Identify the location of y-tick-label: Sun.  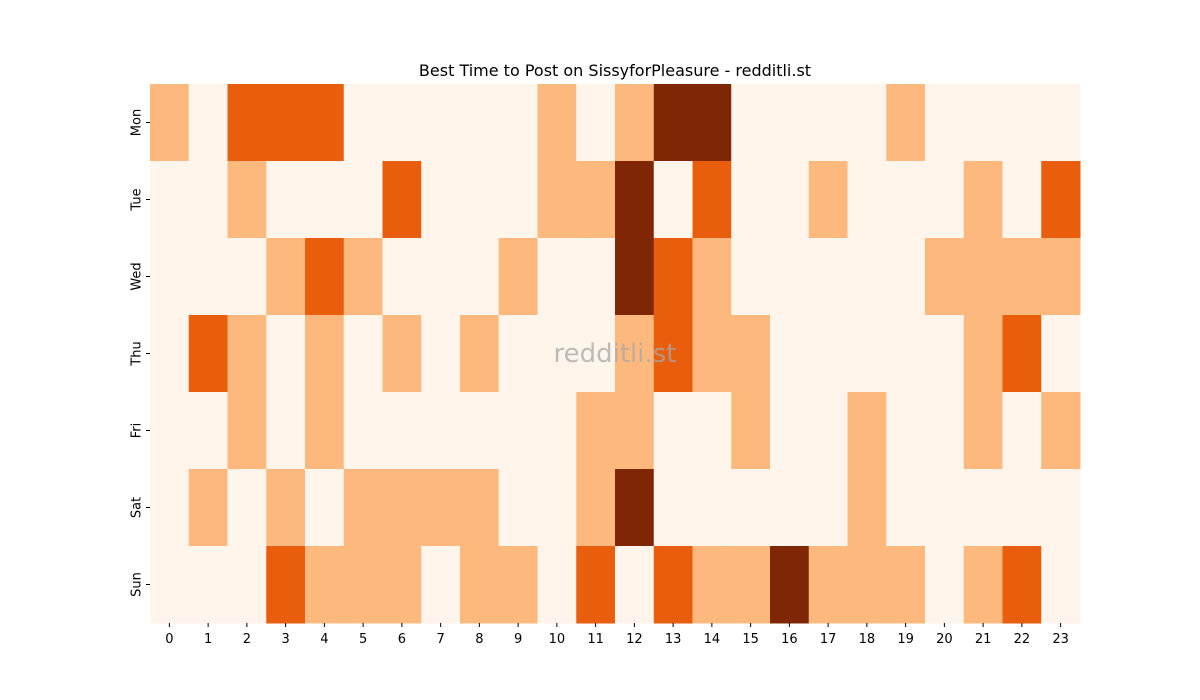
(137, 584).